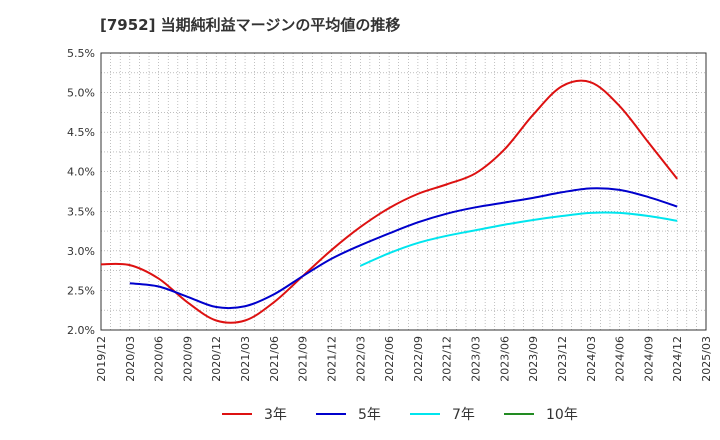 Image resolution: width=720 pixels, height=440 pixels. What do you see at coordinates (463, 415) in the screenshot?
I see `legend-label-7年: 7年` at bounding box center [463, 415].